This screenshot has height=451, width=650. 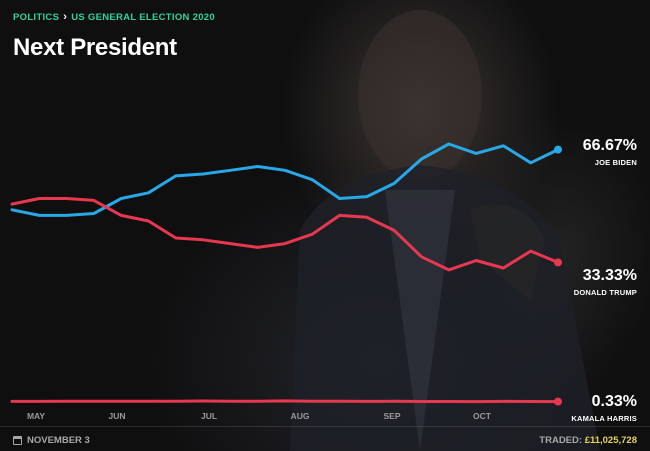 I want to click on x-tick-label: MAY, so click(x=36, y=416).